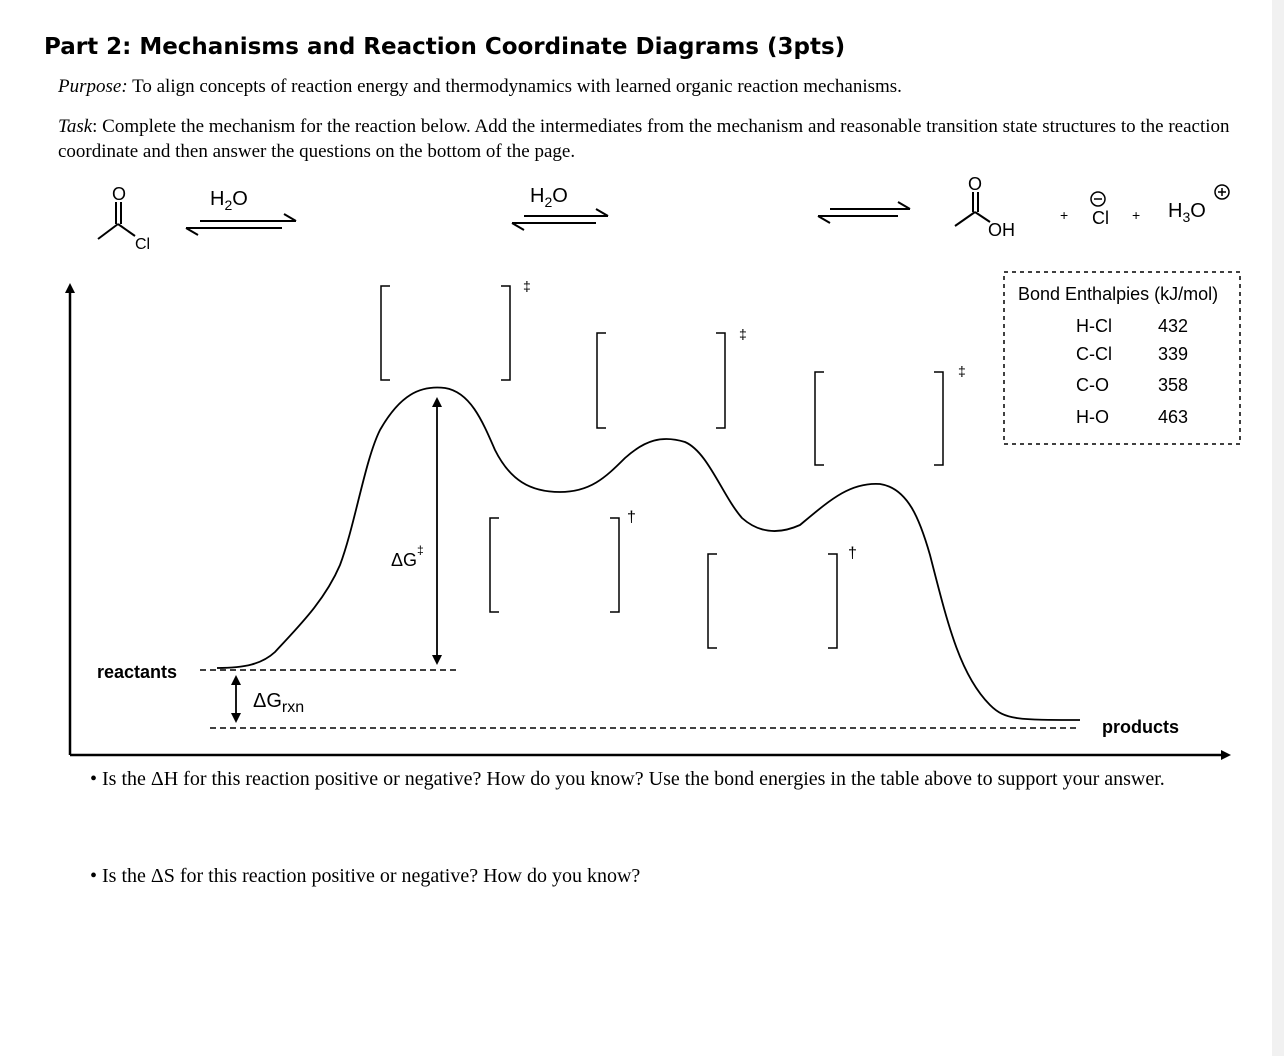 The height and width of the screenshot is (1056, 1284). I want to click on ts2-close-bracket, so click(721, 380).